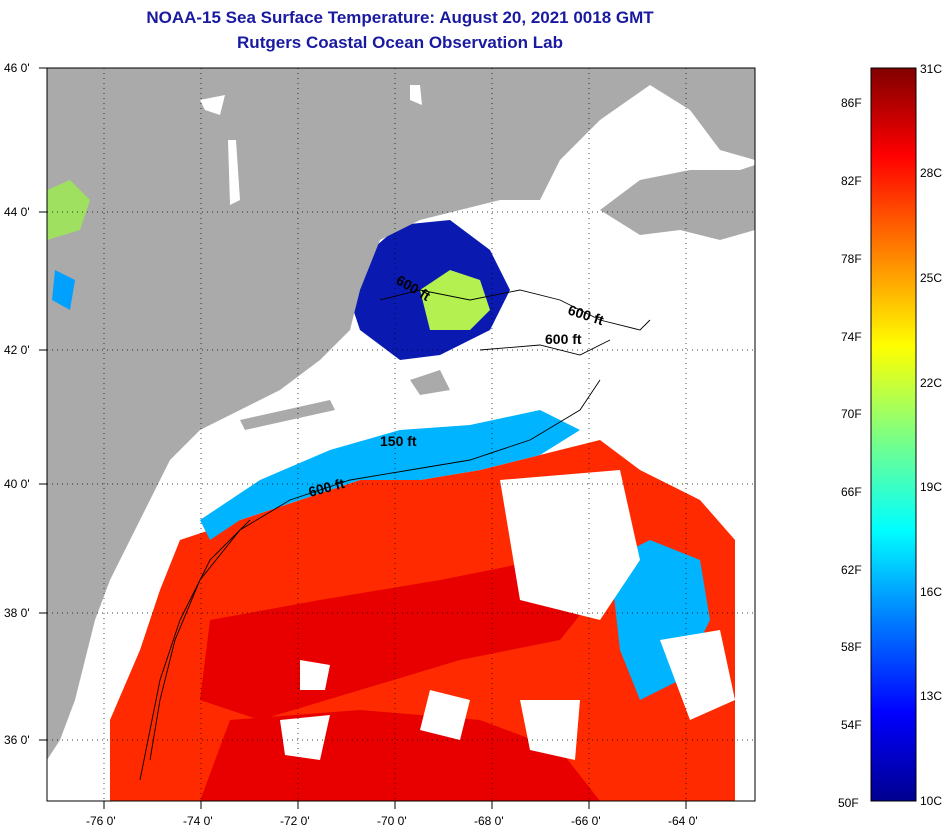 This screenshot has width=952, height=832. What do you see at coordinates (17, 350) in the screenshot?
I see `lat-label: 42 0'` at bounding box center [17, 350].